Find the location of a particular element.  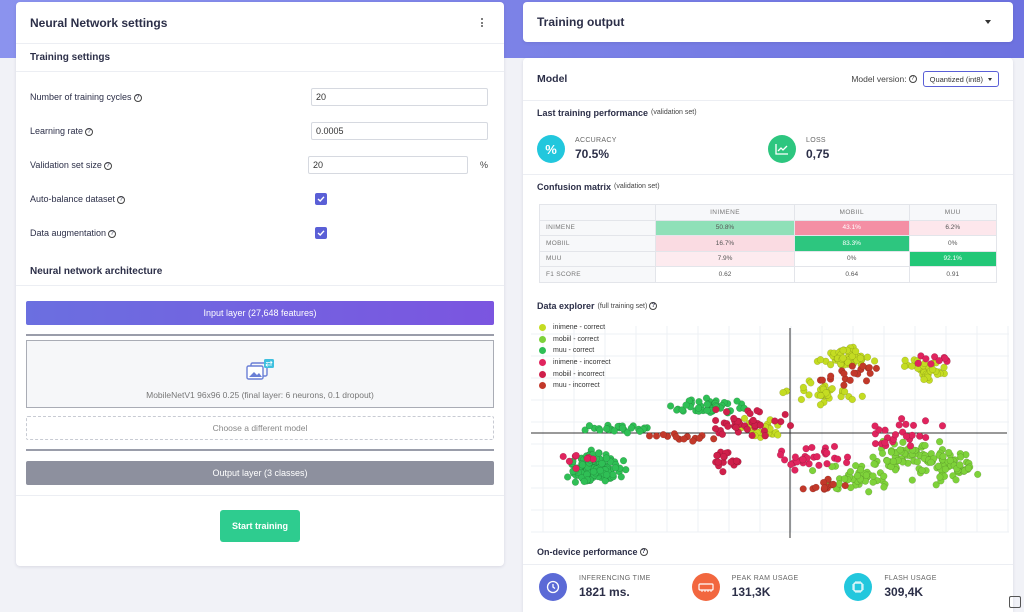

learning-rate-input is located at coordinates (399, 131).